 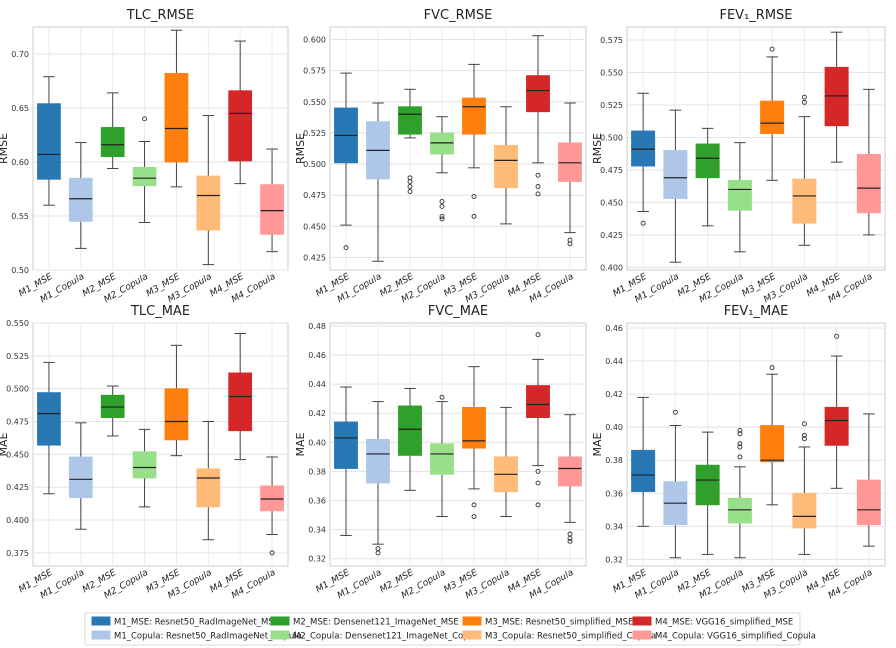 I want to click on legend-item: M4_MSE: VGG16_simplified_MSE, so click(x=712, y=622).